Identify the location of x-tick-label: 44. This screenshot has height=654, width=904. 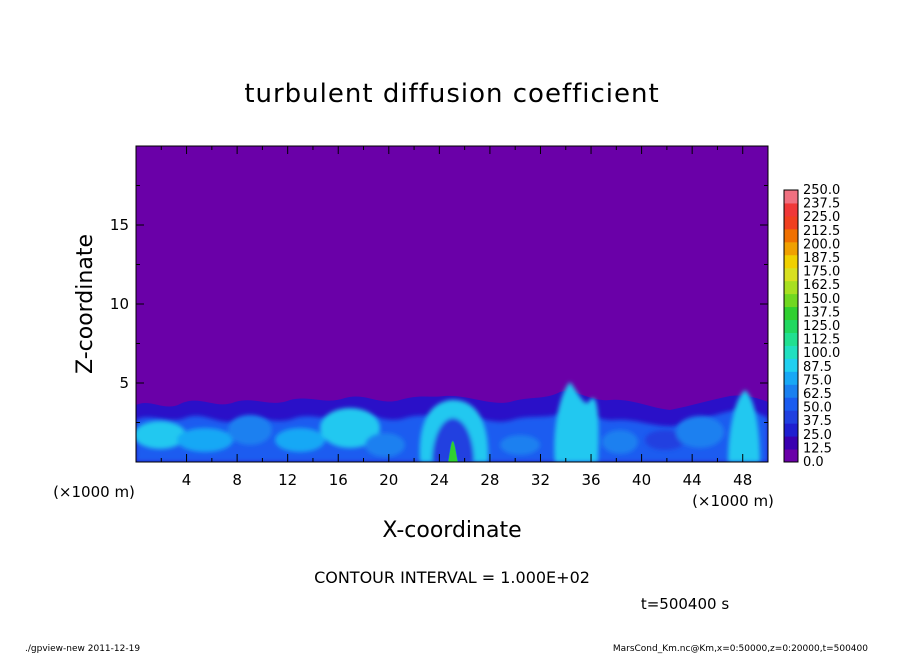
(692, 480).